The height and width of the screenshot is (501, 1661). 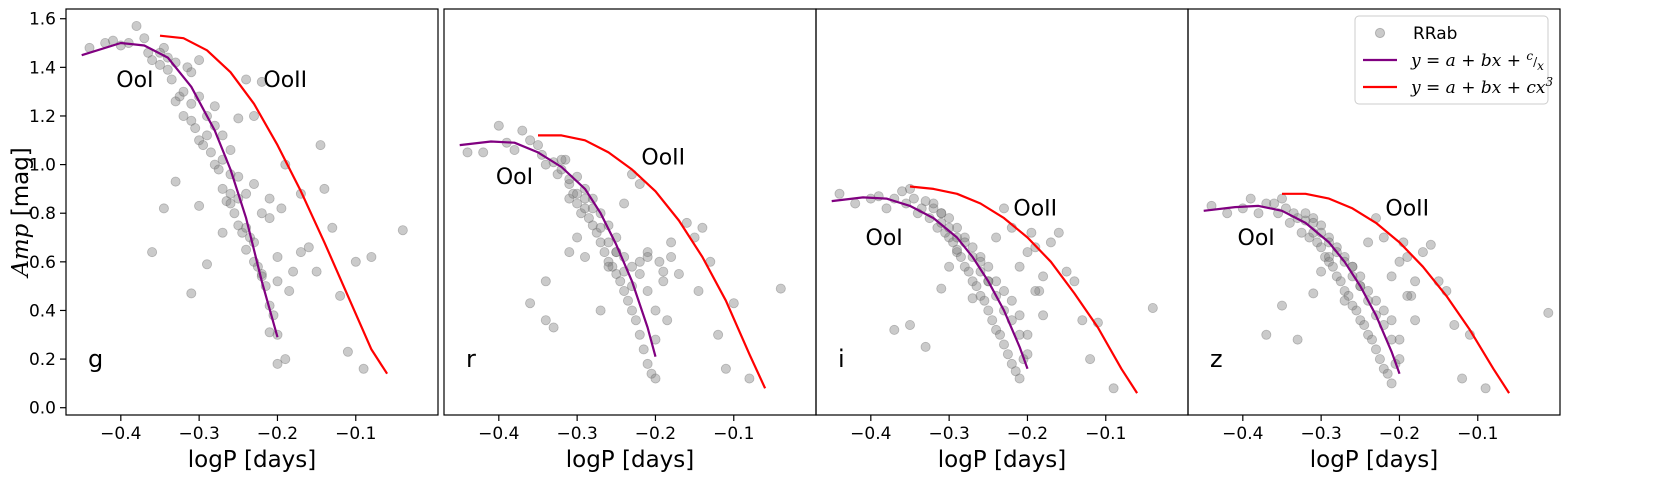 I want to click on panel-g-data, so click(x=244, y=197).